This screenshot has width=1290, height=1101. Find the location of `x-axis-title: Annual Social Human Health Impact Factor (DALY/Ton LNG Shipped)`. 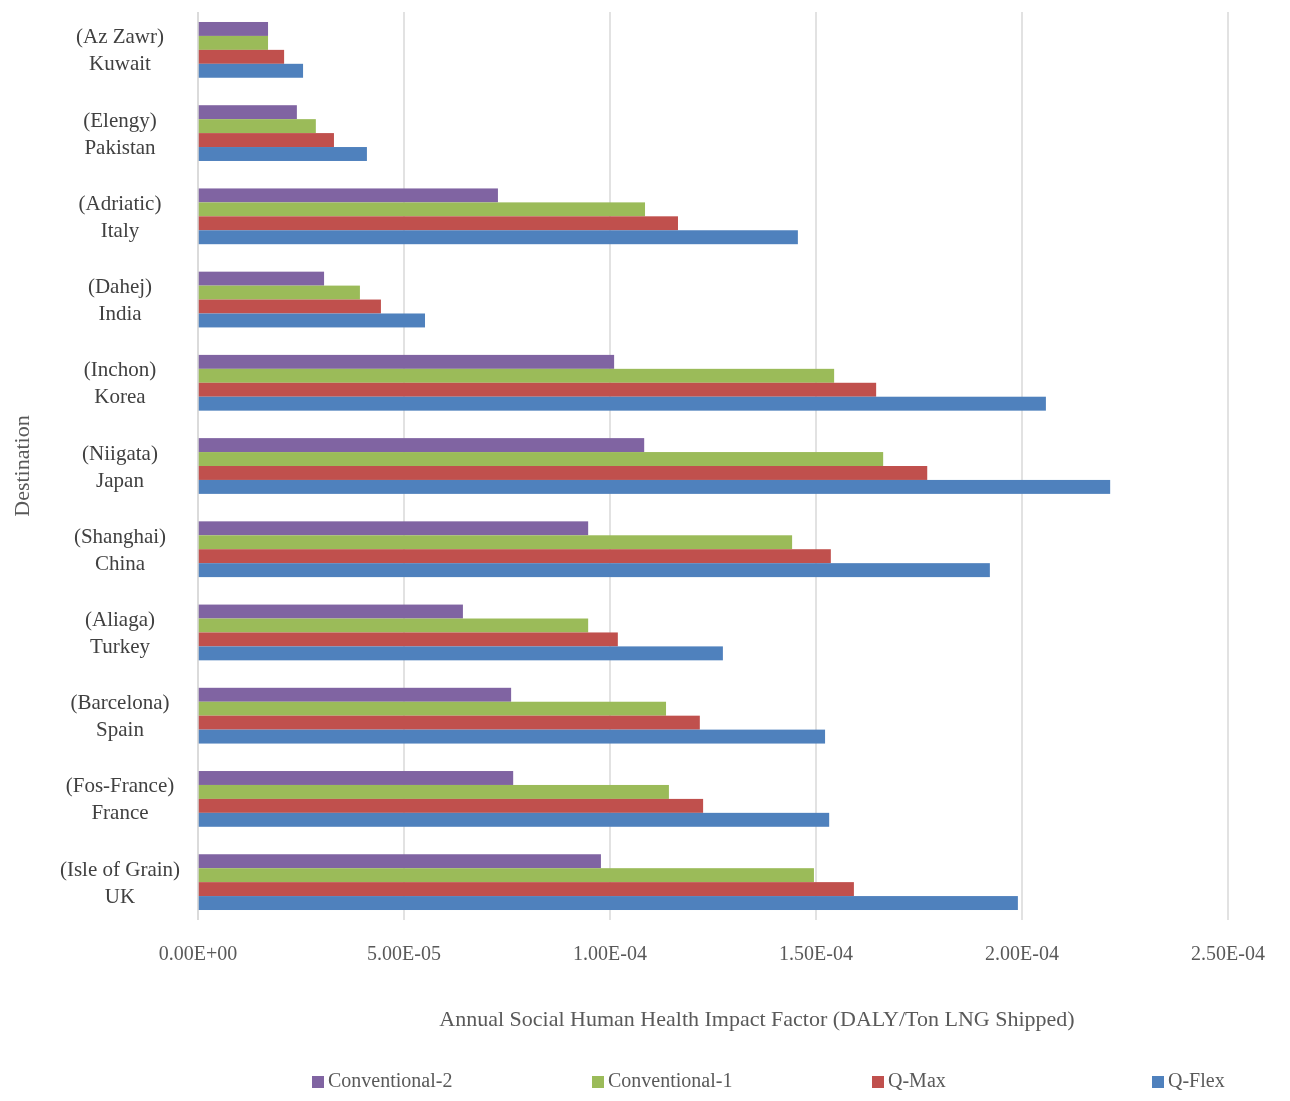

x-axis-title: Annual Social Human Health Impact Factor (DALY/Ton LNG Shipped) is located at coordinates (757, 1018).